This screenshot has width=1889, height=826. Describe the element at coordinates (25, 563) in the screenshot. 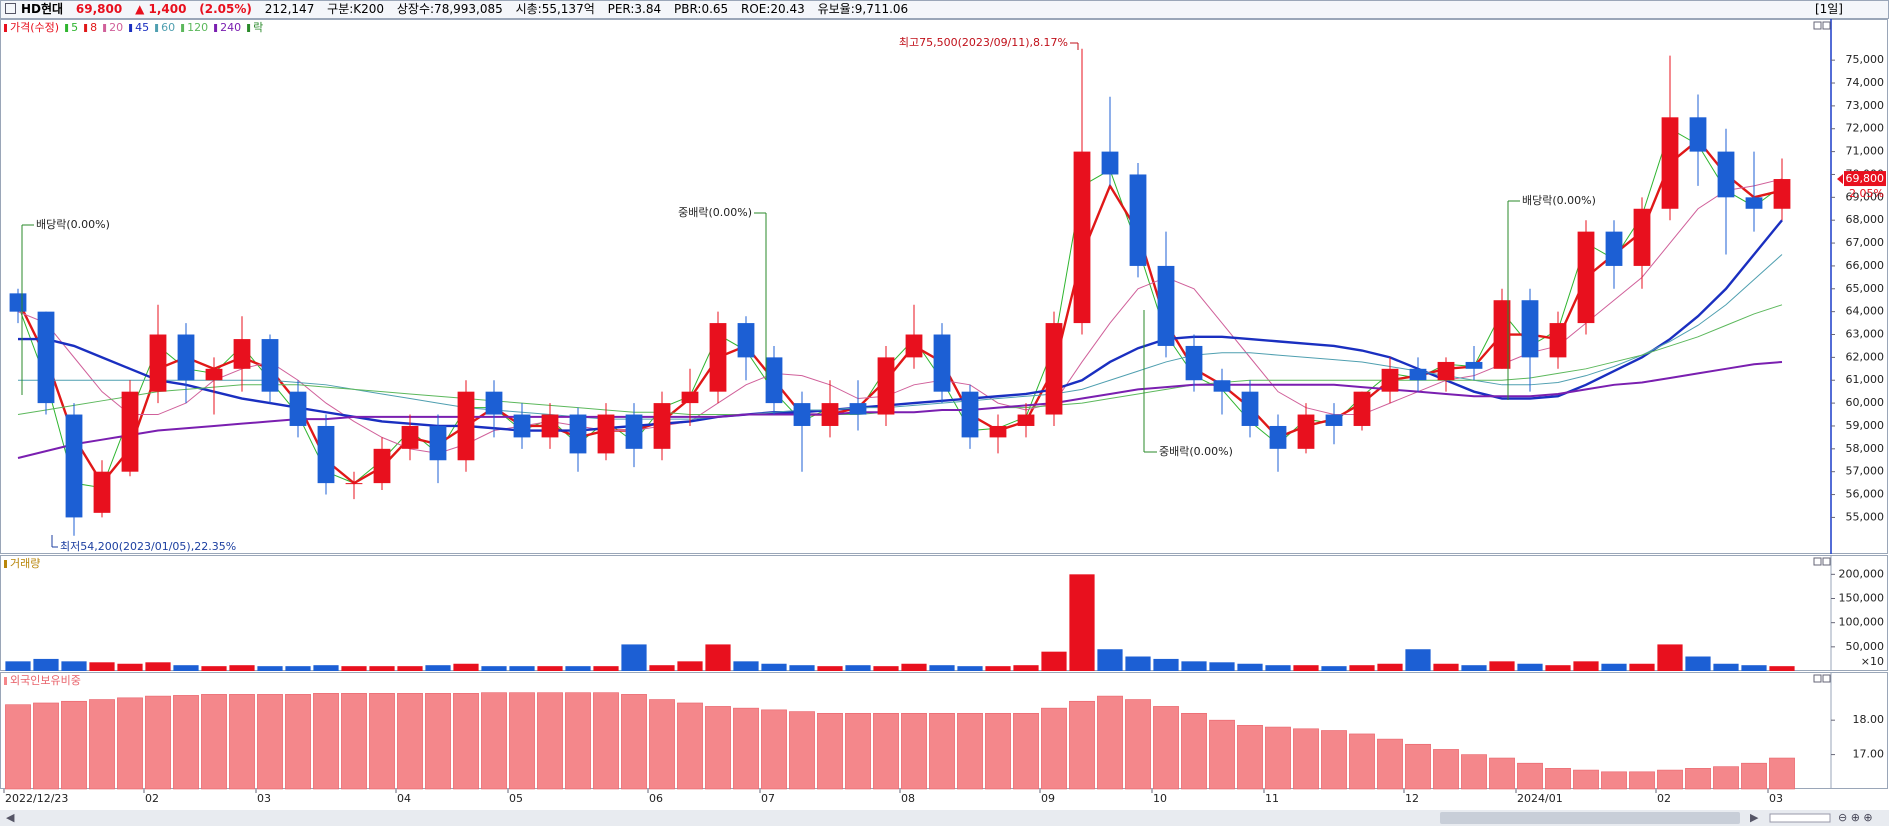

I see `pane-title: 거래량` at that location.